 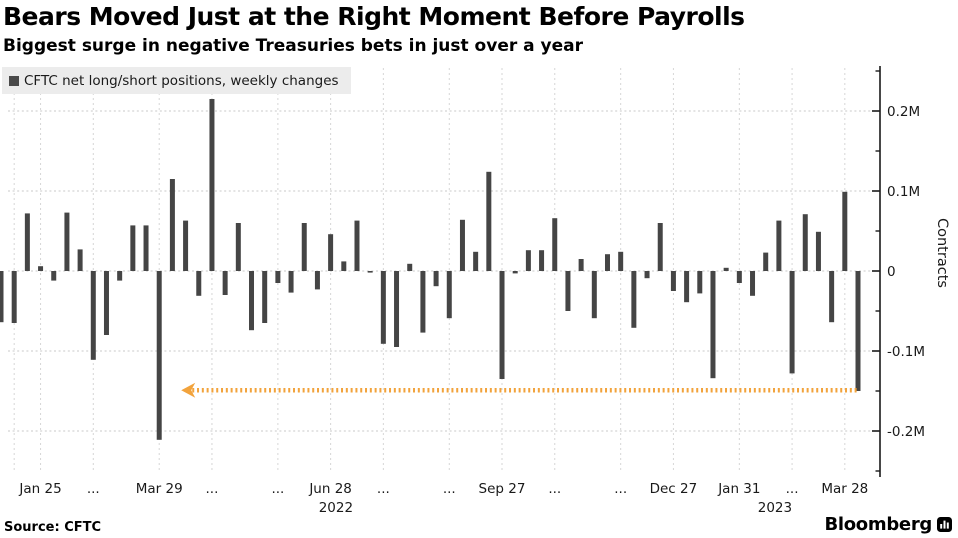 What do you see at coordinates (188, 390) in the screenshot?
I see `annotation-arrowhead-icon` at bounding box center [188, 390].